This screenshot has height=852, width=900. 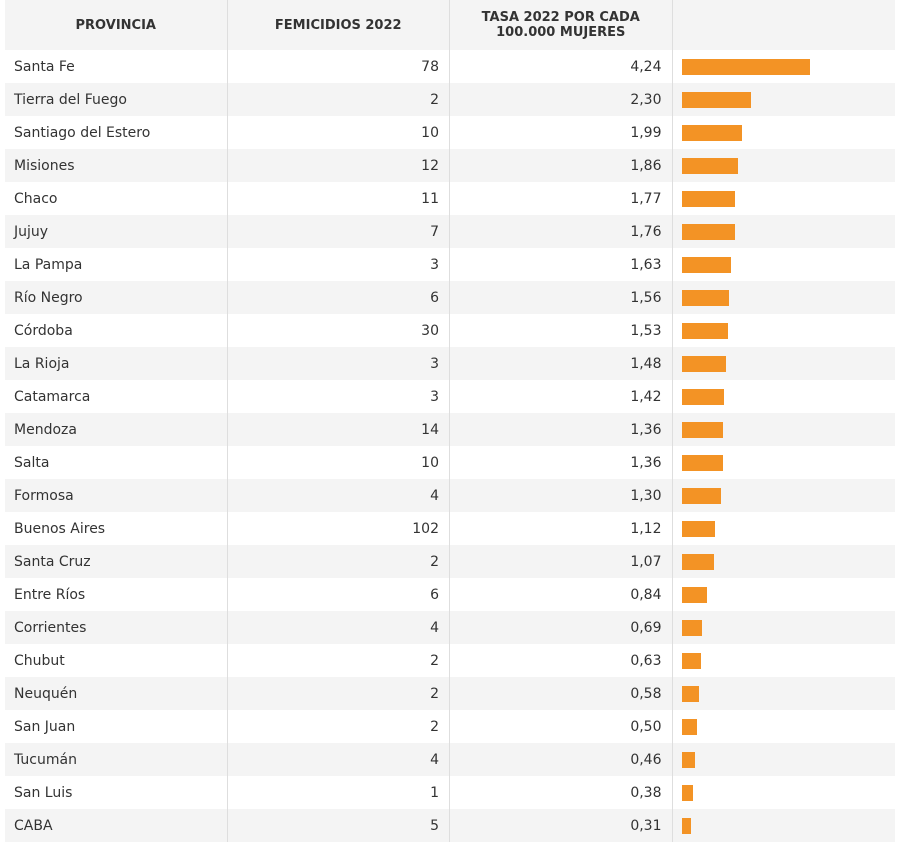 What do you see at coordinates (116, 297) in the screenshot?
I see `province: Río Negro` at bounding box center [116, 297].